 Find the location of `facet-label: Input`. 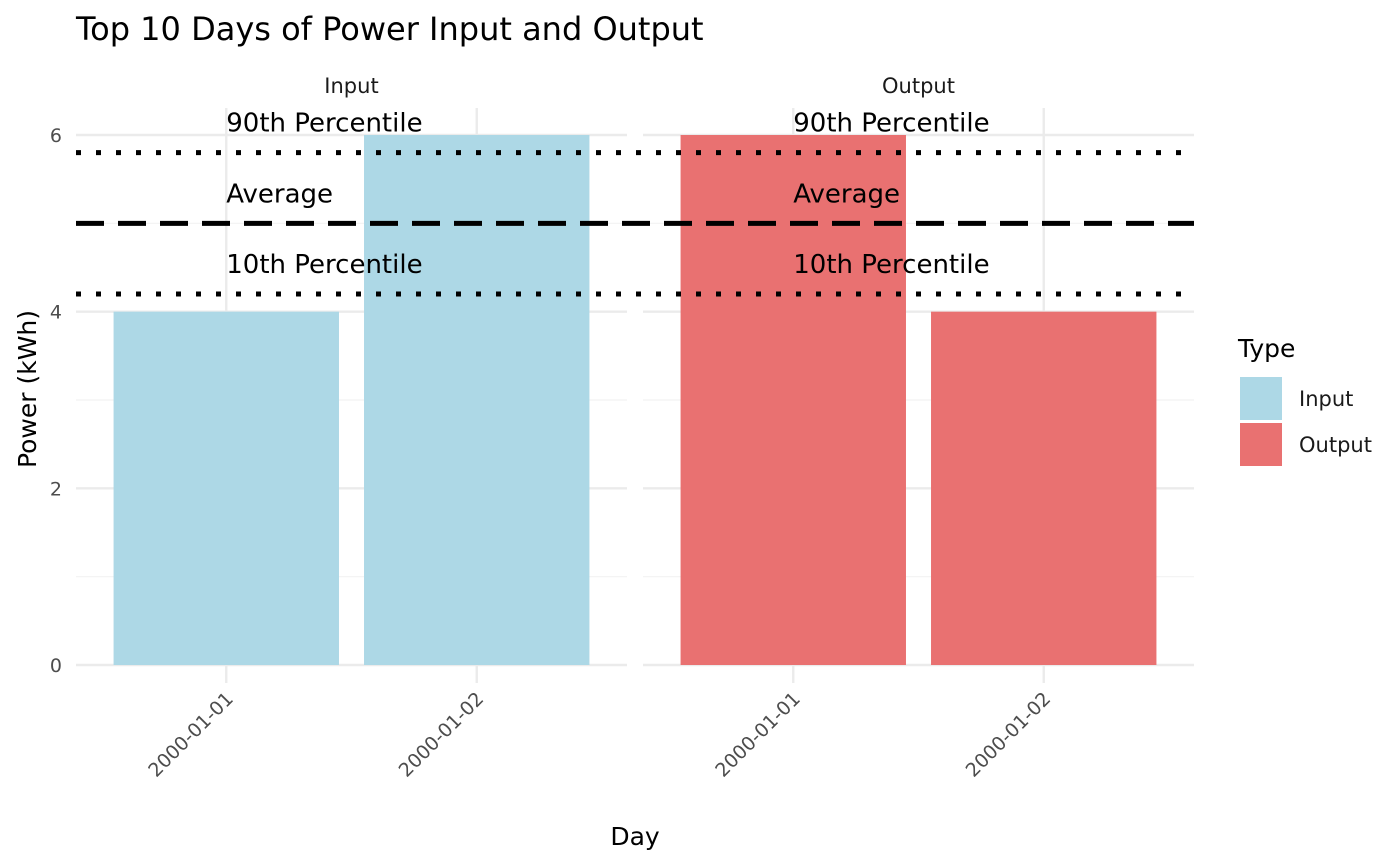

facet-label: Input is located at coordinates (351, 86).